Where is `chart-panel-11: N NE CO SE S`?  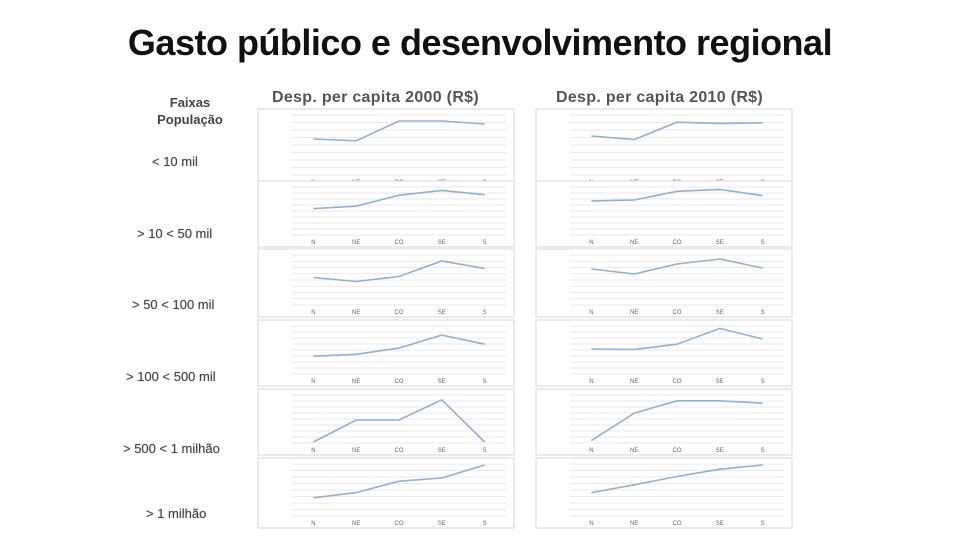 chart-panel-11: N NE CO SE S is located at coordinates (386, 493).